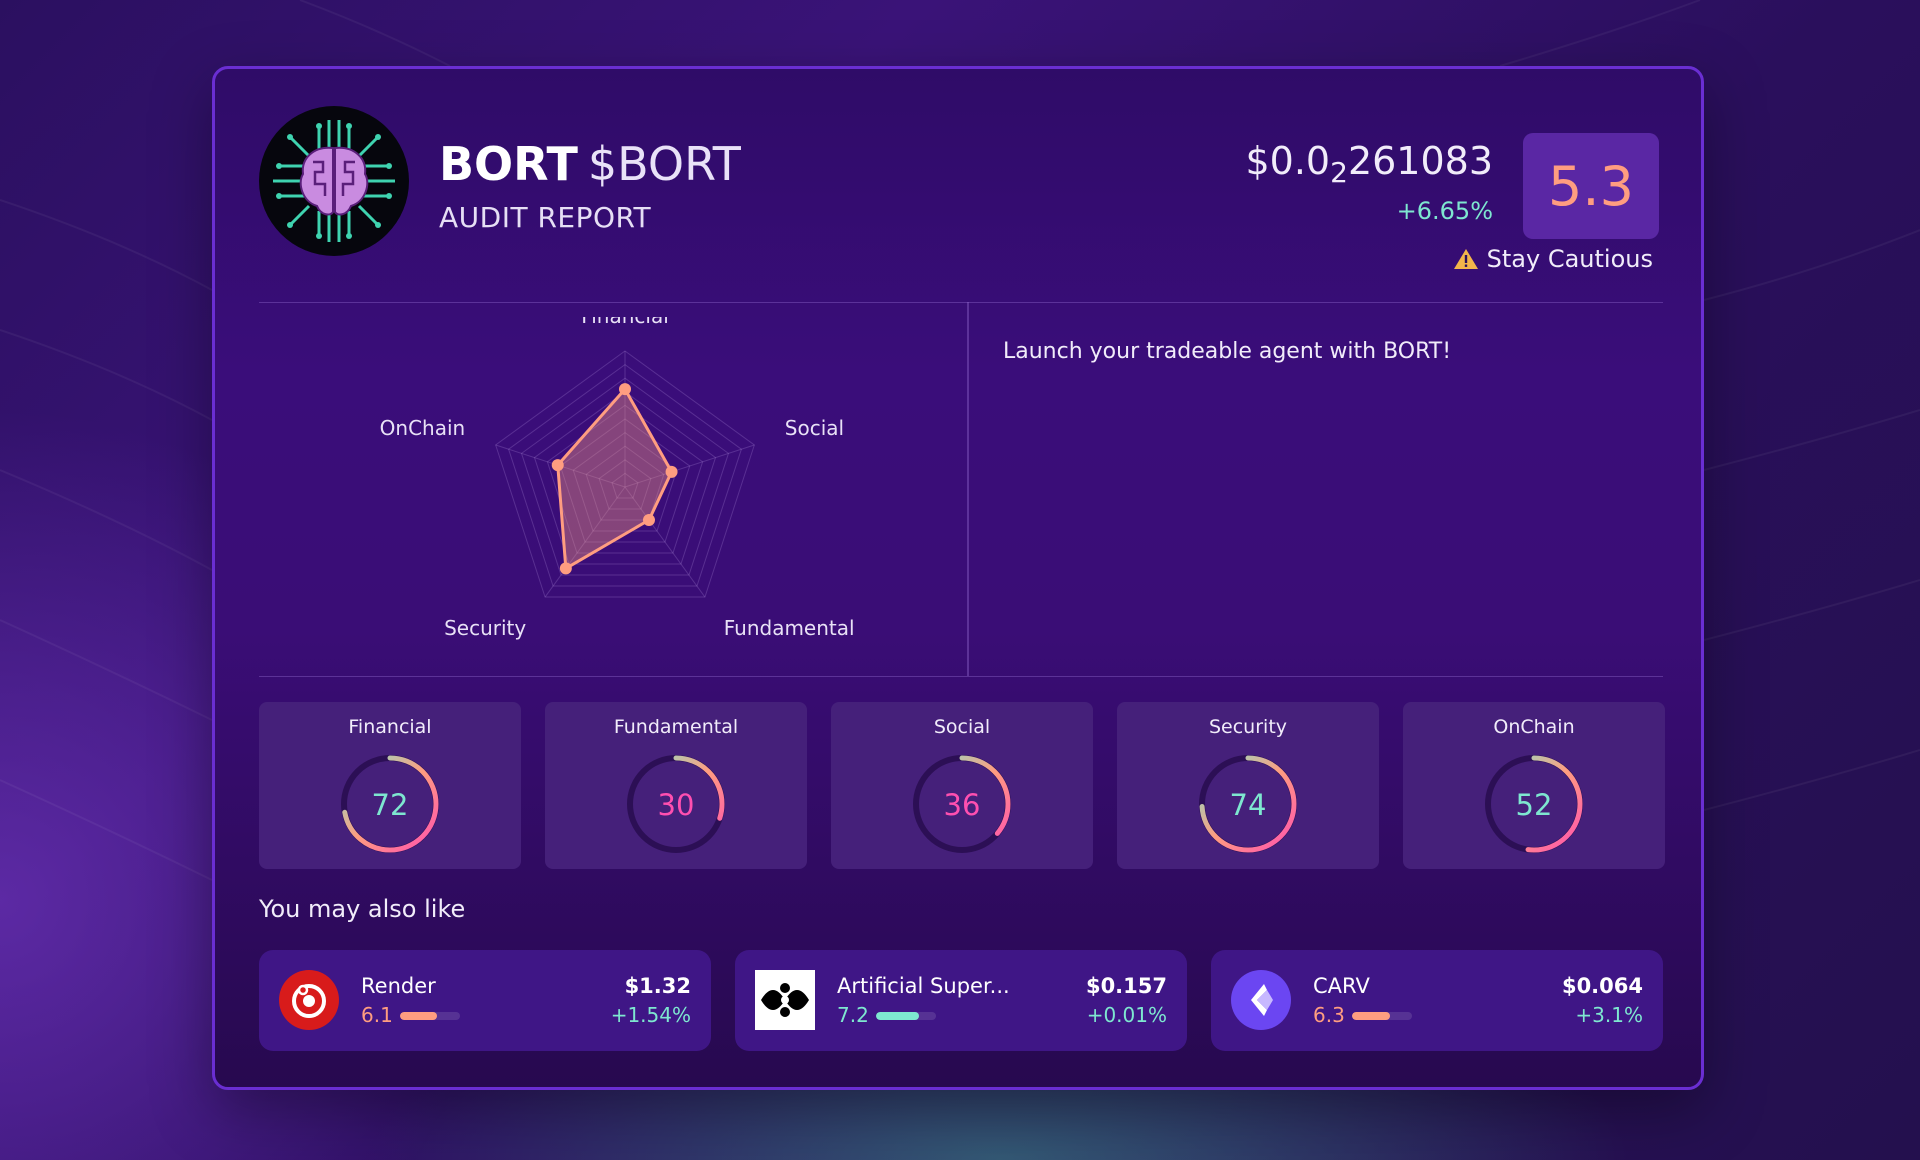  What do you see at coordinates (961, 676) in the screenshot?
I see `radar-divider` at bounding box center [961, 676].